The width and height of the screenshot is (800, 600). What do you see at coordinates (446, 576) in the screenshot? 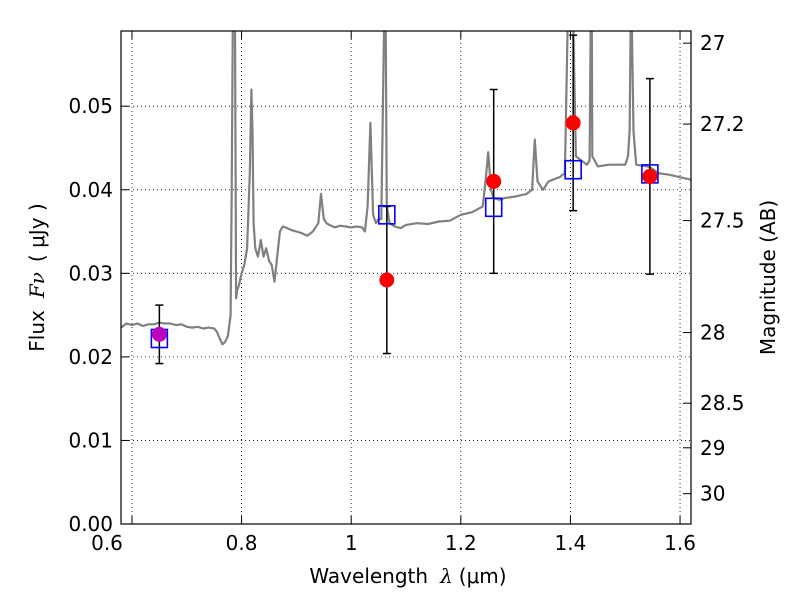
I see `x-axis-title-symbol: λ` at bounding box center [446, 576].